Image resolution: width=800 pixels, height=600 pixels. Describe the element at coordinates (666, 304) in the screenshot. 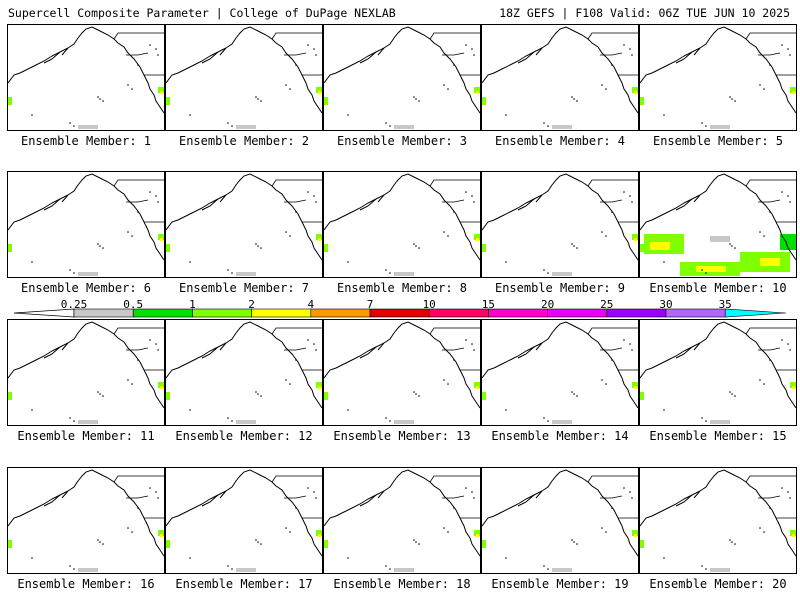

I see `colorbar-tick-label: 30` at that location.